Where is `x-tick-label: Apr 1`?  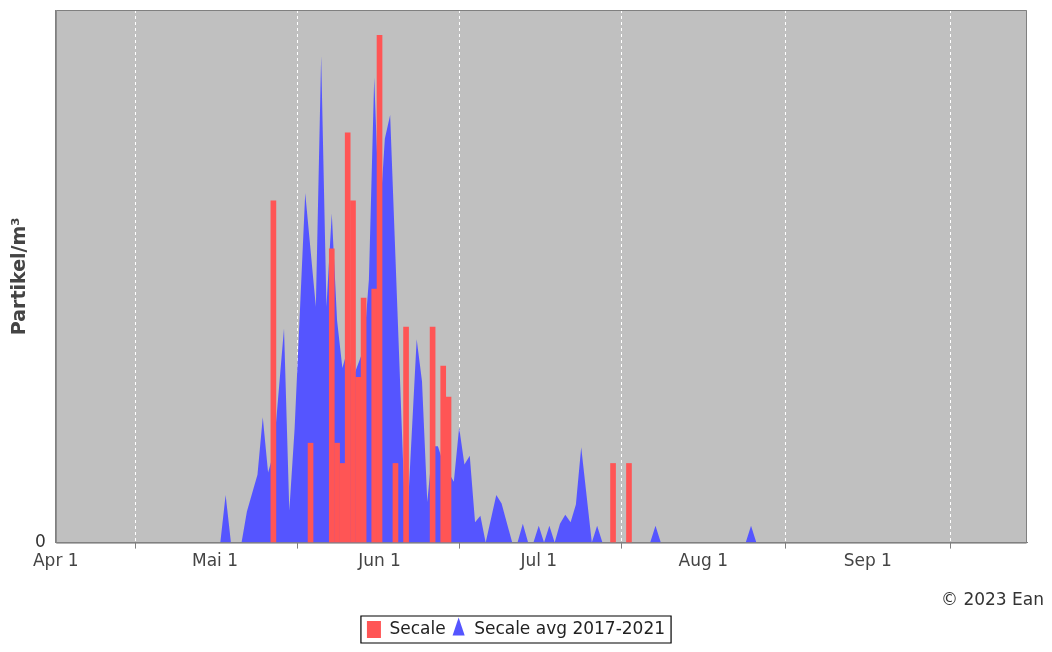 x-tick-label: Apr 1 is located at coordinates (55, 560).